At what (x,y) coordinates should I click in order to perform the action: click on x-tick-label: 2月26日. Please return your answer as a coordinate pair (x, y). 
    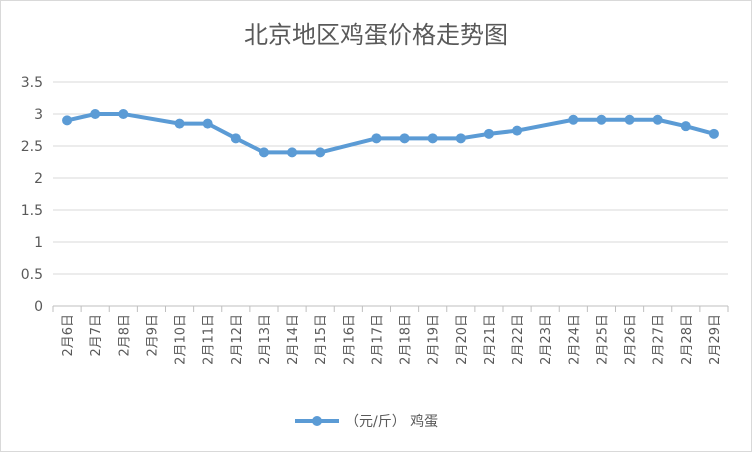
    Looking at the image, I should click on (631, 339).